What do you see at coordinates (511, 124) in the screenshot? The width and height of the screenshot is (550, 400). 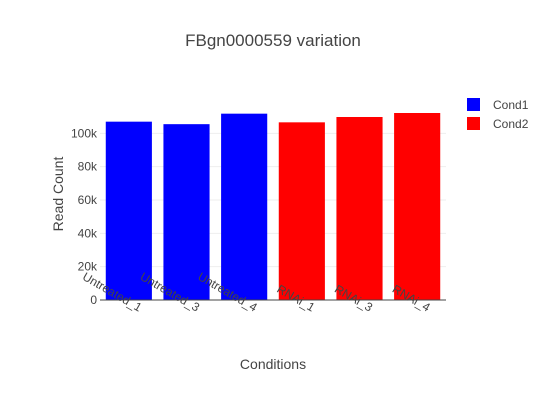 I see `legend-entry: Cond2` at bounding box center [511, 124].